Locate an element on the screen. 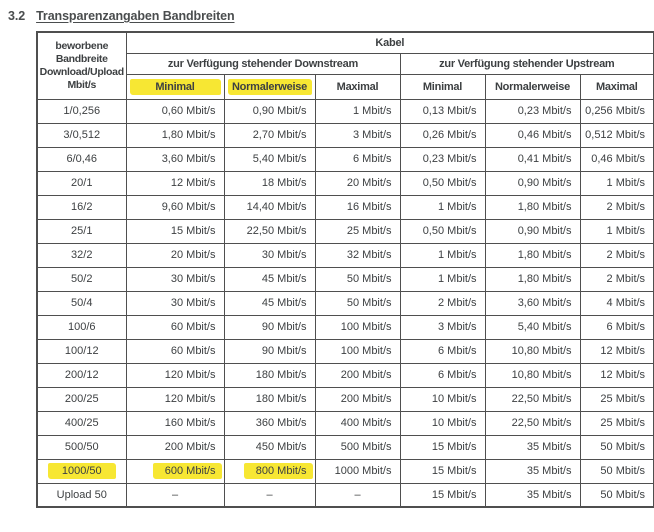  bandwidth-label-cell: 100/6 is located at coordinates (81, 327).